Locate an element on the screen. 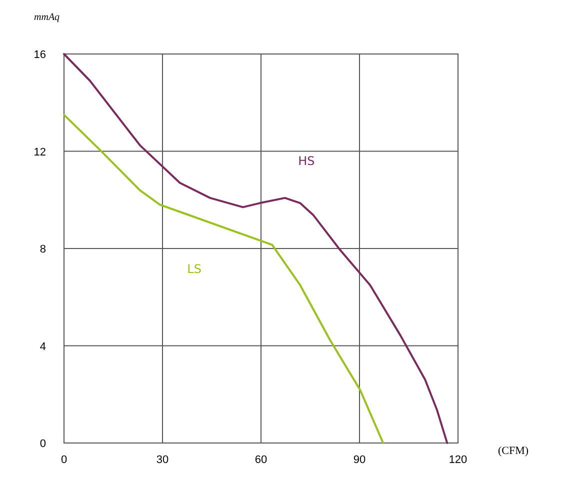 The image size is (582, 492). text: LS is located at coordinates (194, 269).